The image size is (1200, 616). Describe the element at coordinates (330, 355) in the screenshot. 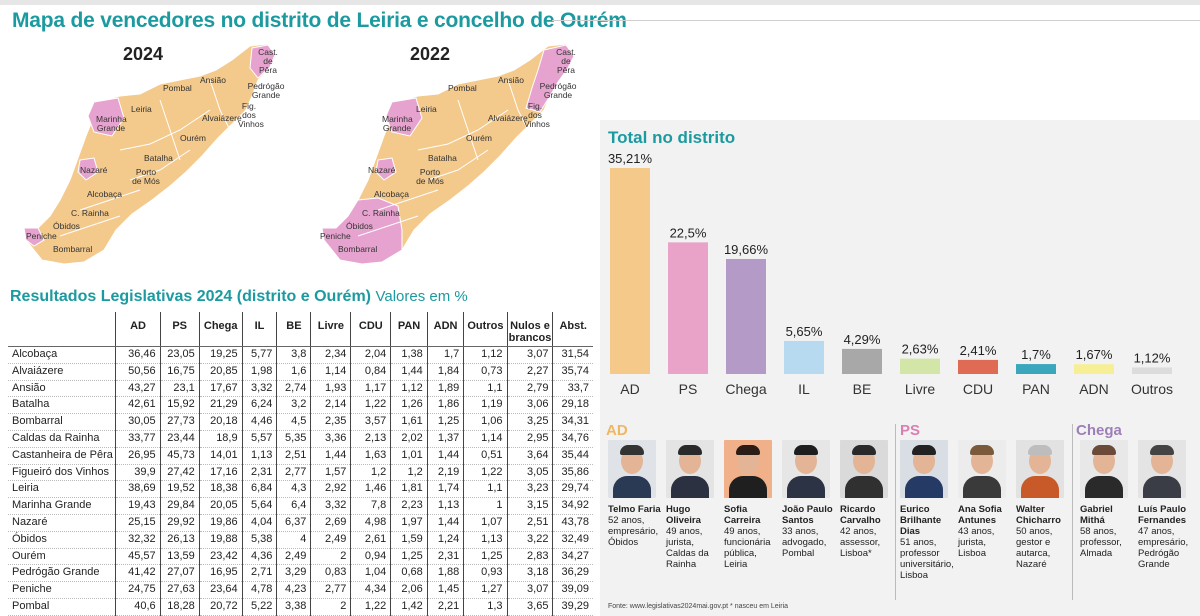

I see `value-cell: 2,34` at that location.